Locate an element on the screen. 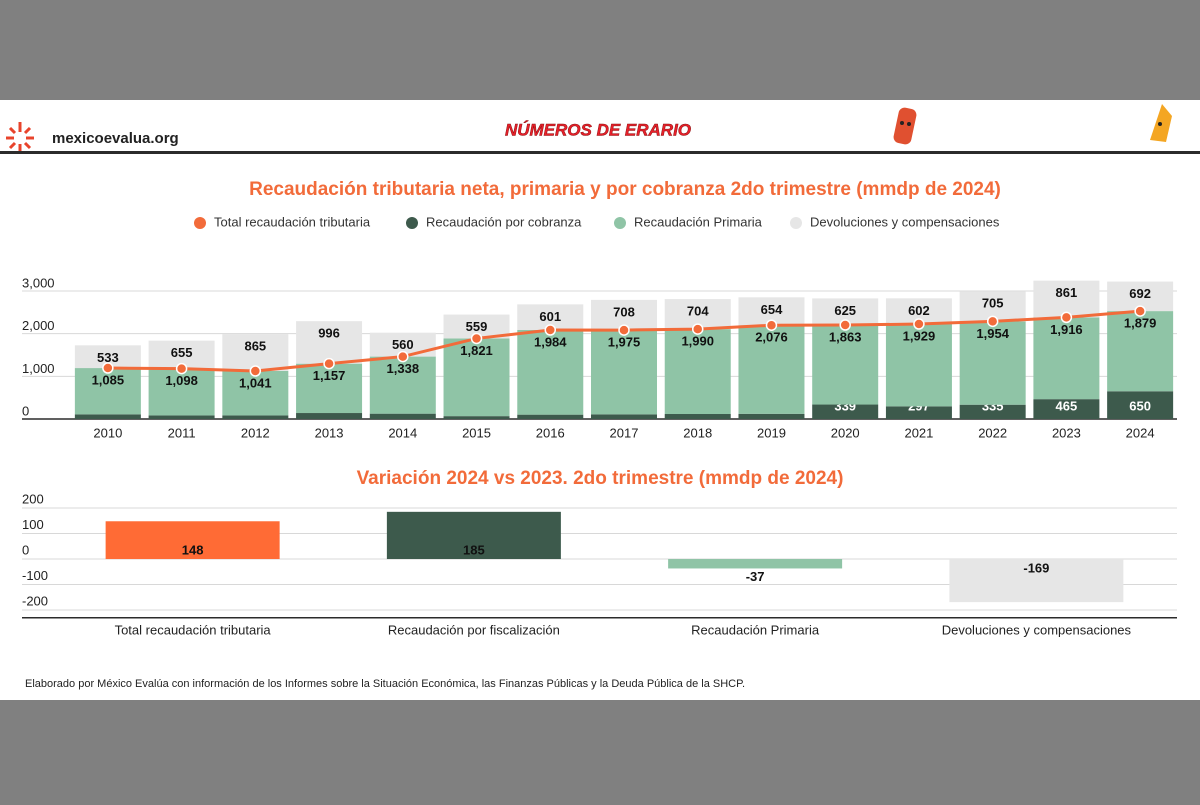  y-tick-label: 100 is located at coordinates (33, 524).